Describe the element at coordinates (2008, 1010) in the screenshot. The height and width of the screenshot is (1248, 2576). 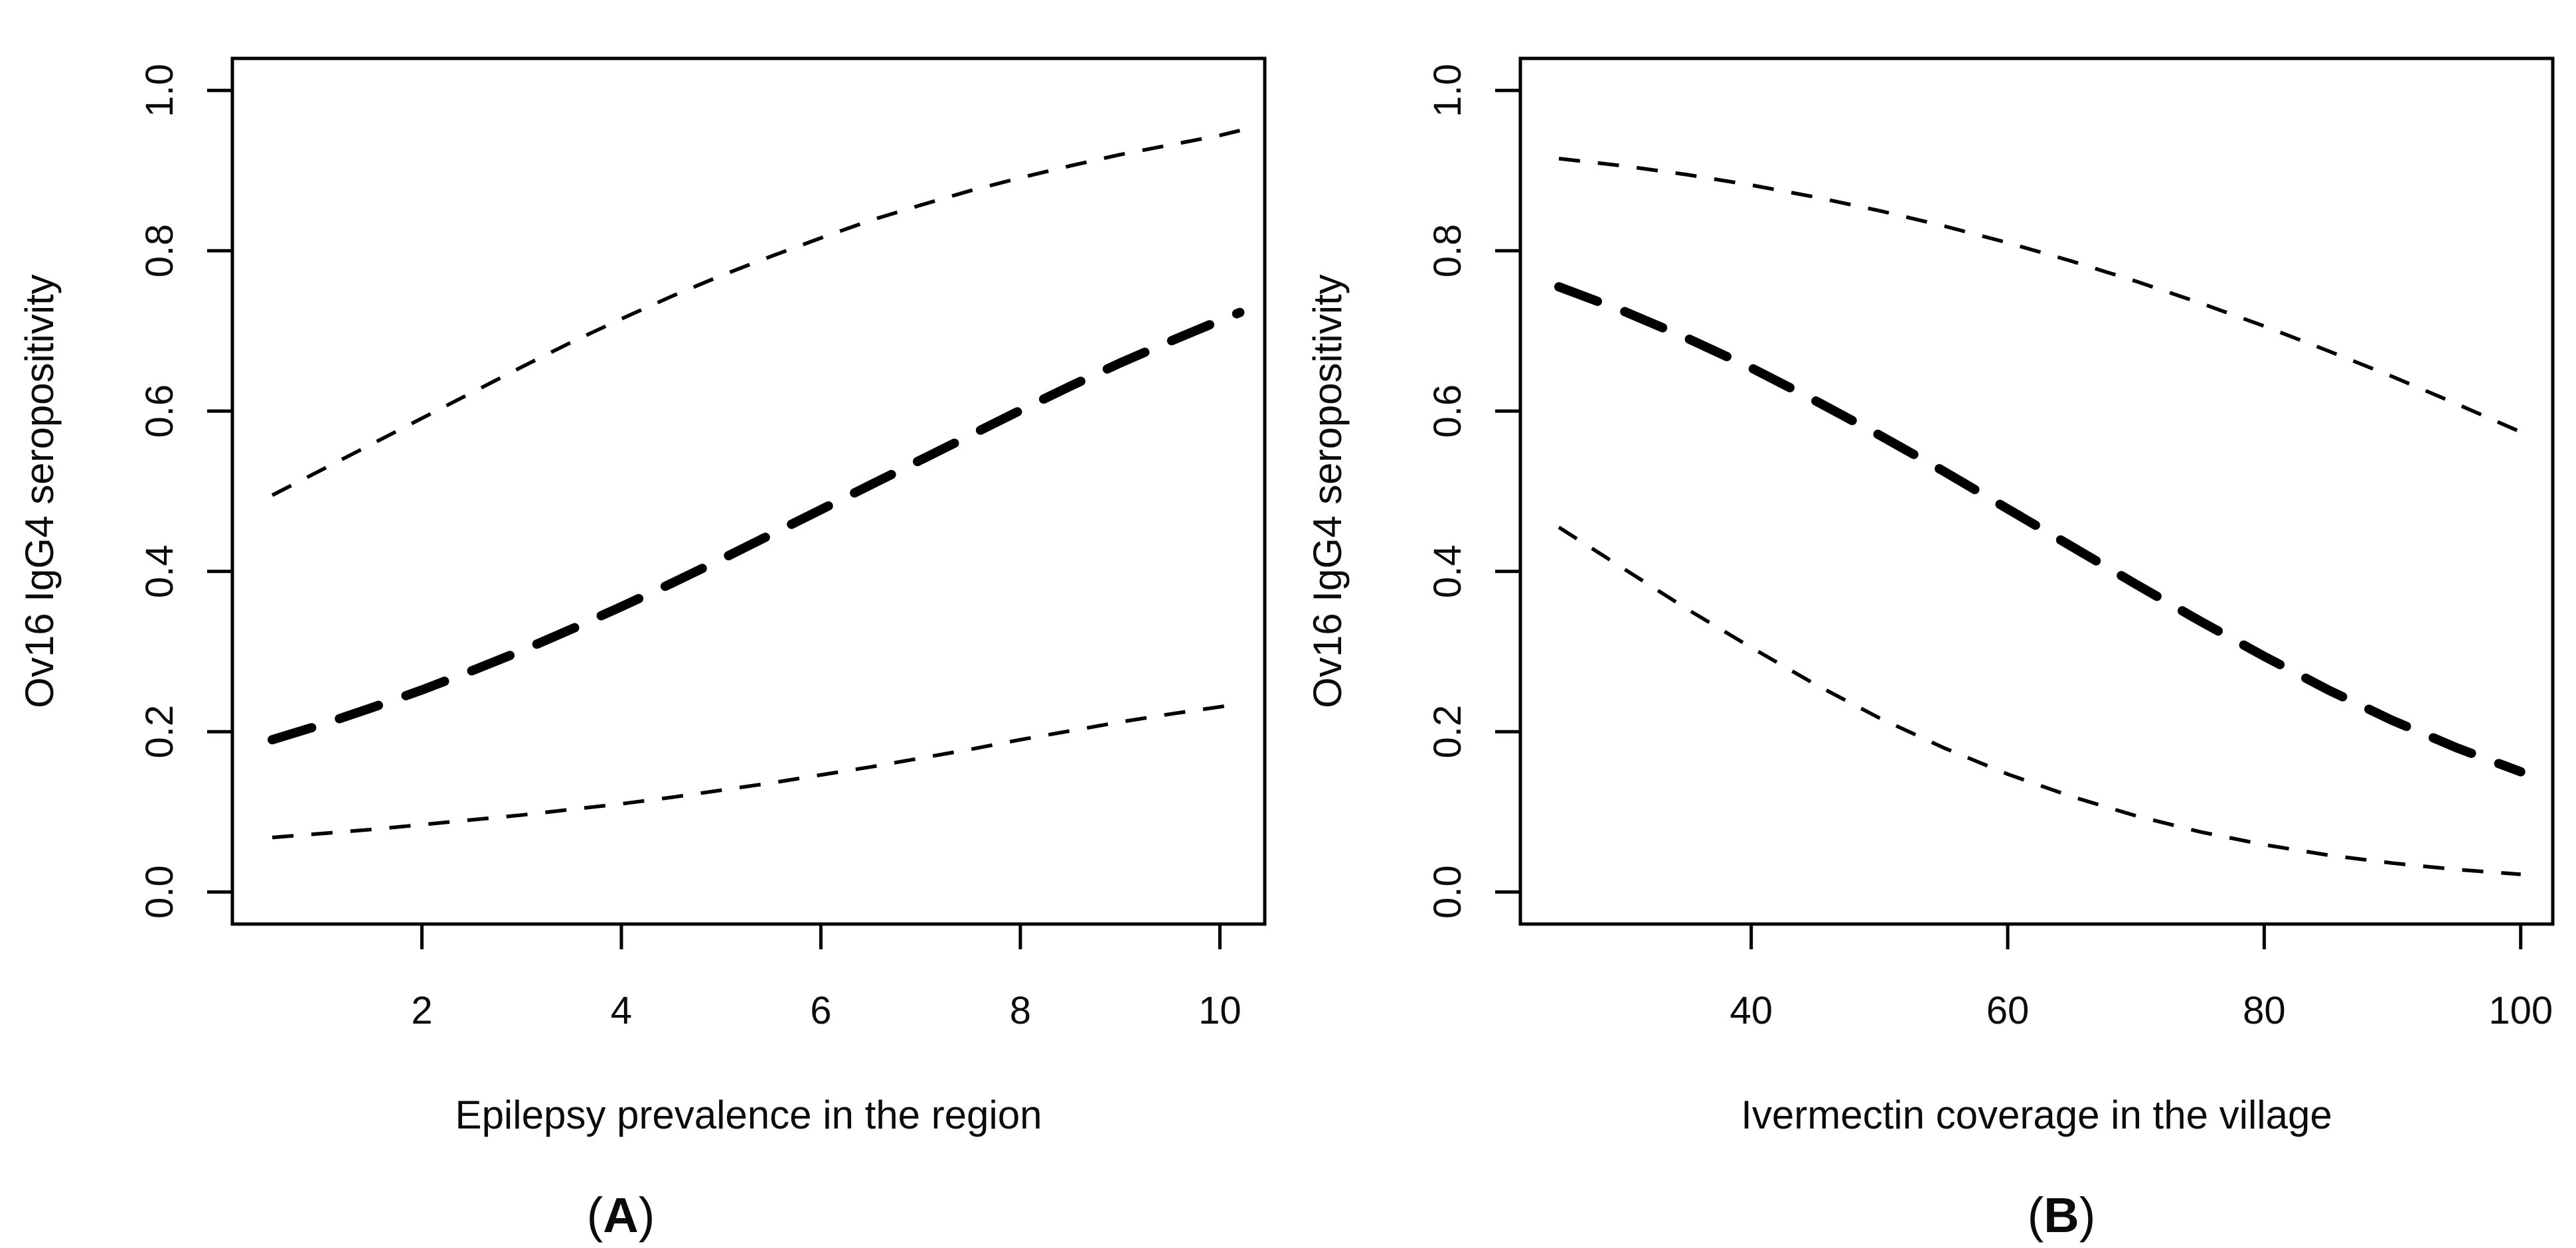
I see `x-tick-label: 60` at that location.